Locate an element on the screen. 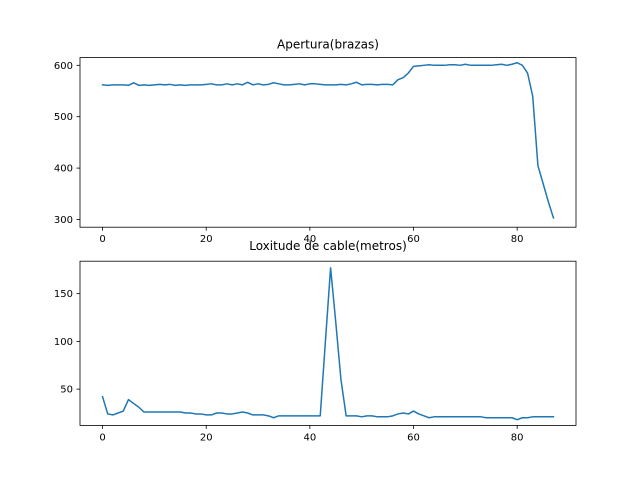 This screenshot has height=480, width=640. y-tick-label: 600 is located at coordinates (63, 66).